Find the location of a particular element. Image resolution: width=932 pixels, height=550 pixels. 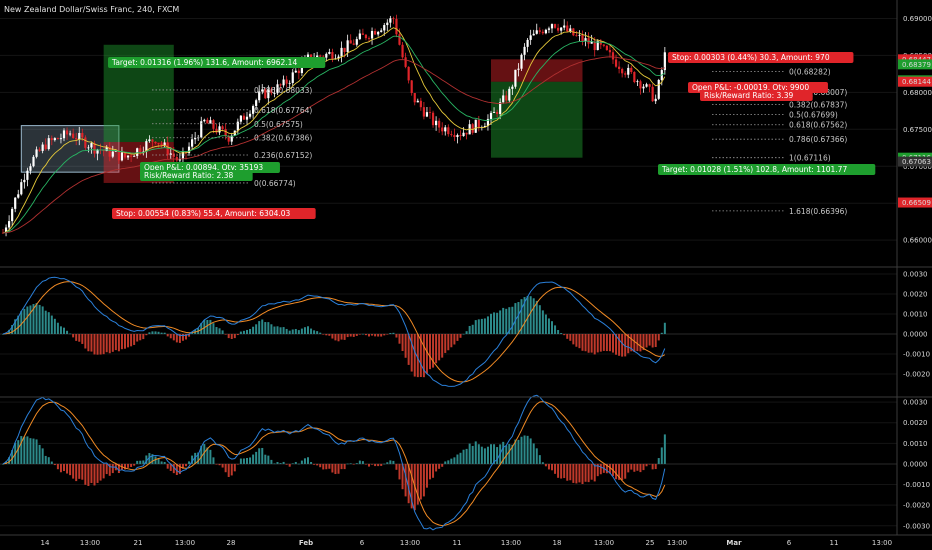

price-tag-label: 0.66509 is located at coordinates (916, 203).